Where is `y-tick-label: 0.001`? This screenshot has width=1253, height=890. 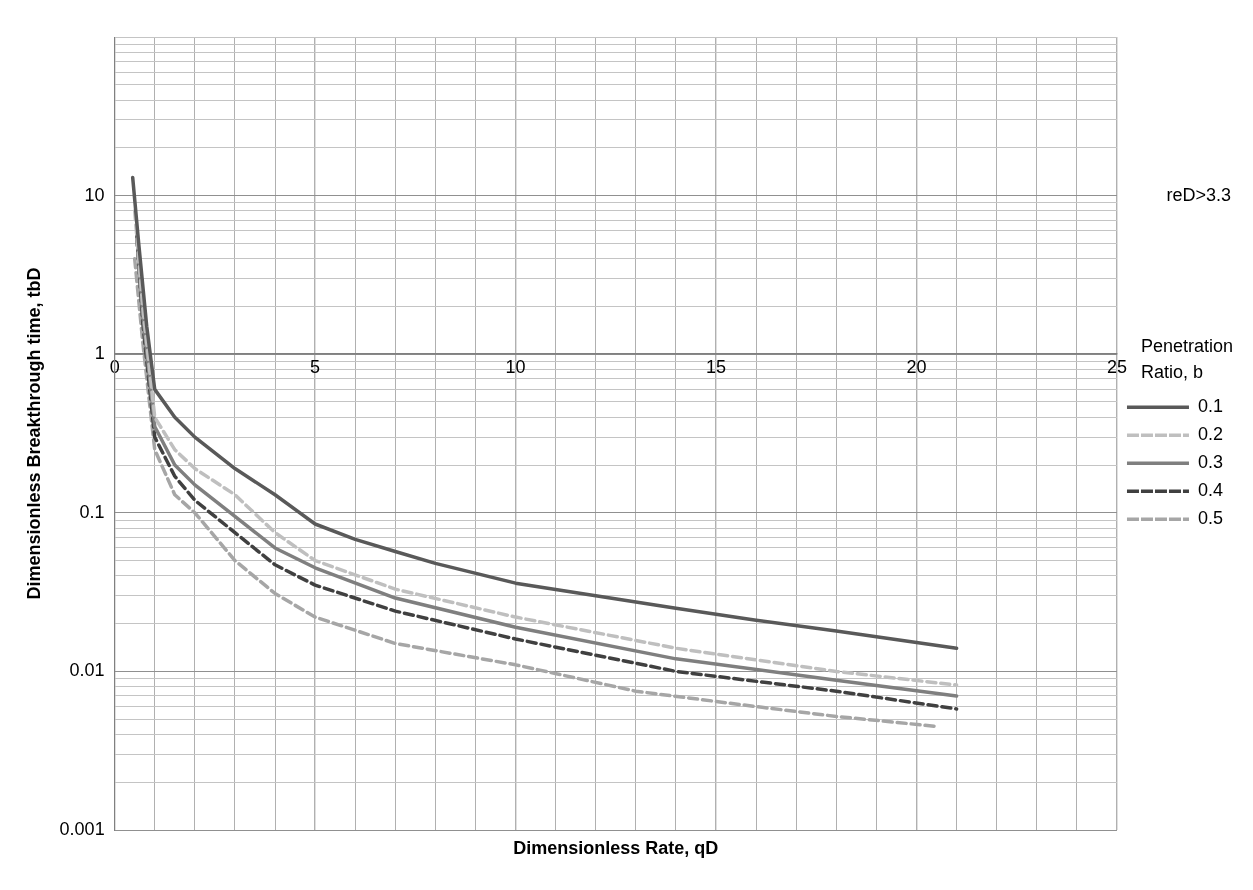
y-tick-label: 0.001 is located at coordinates (82, 828).